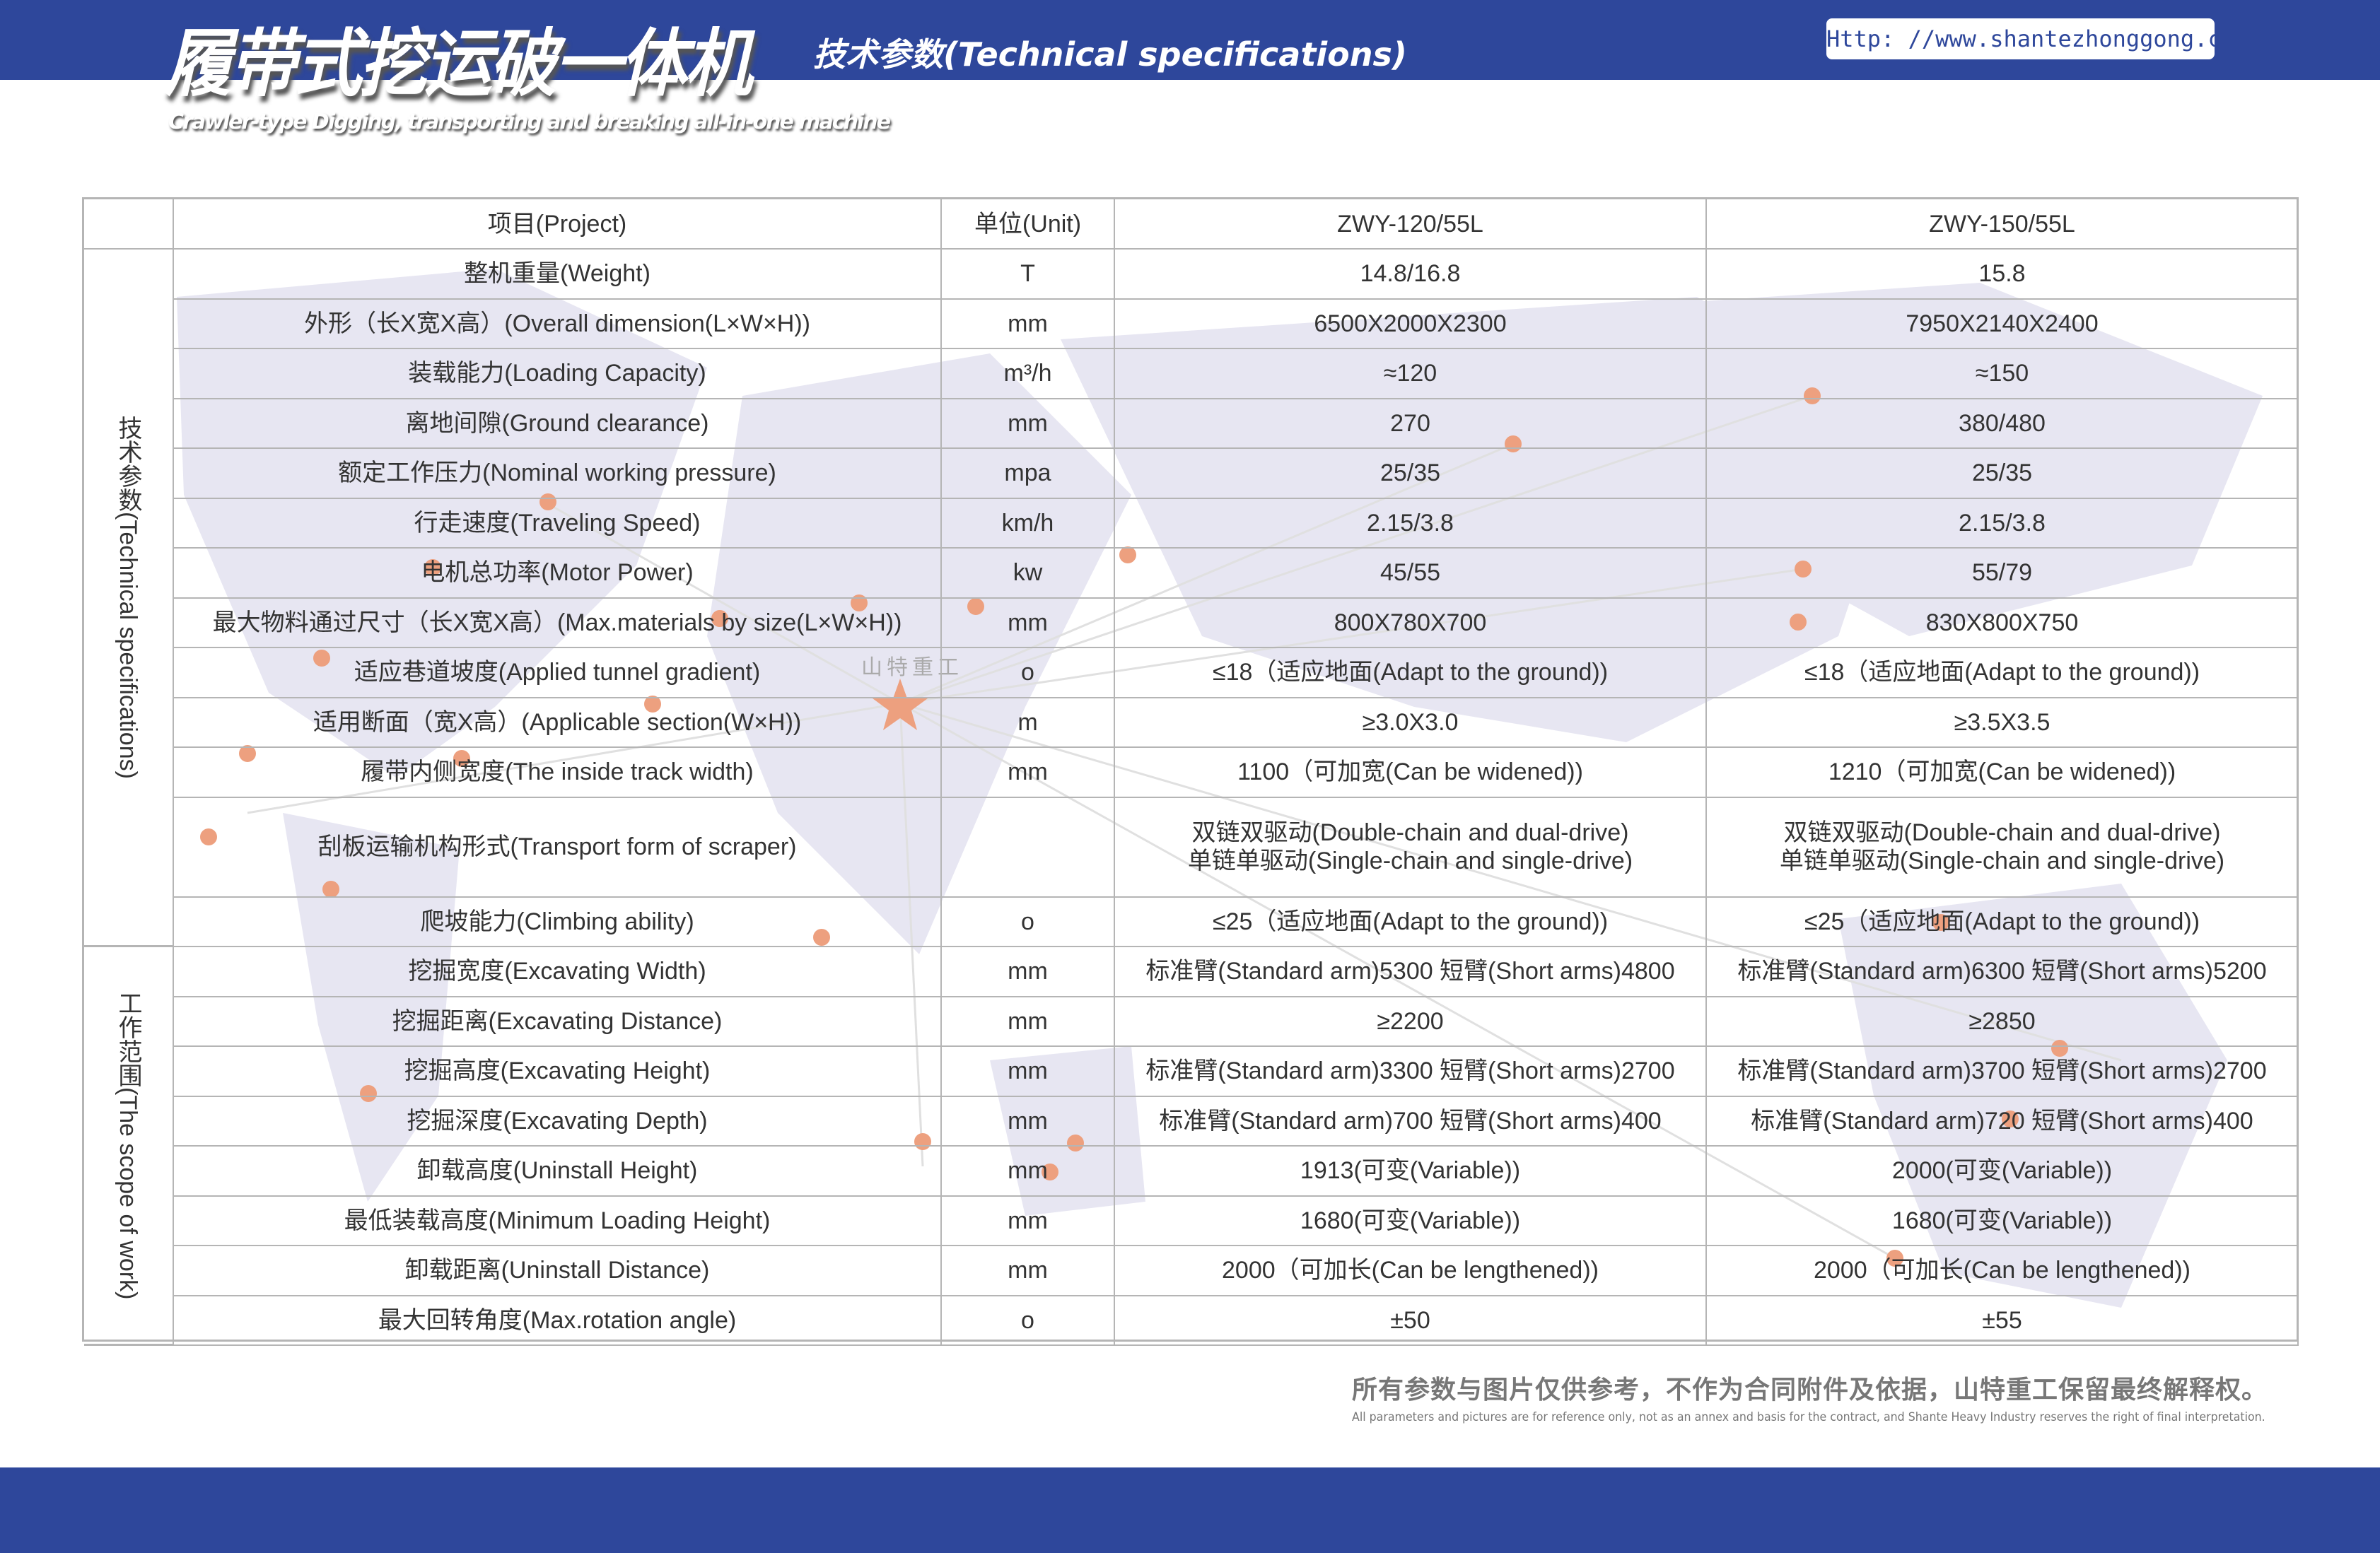 This screenshot has height=1553, width=2380. I want to click on group-label-text: 工作范围(The scope of work), so click(128, 1145).